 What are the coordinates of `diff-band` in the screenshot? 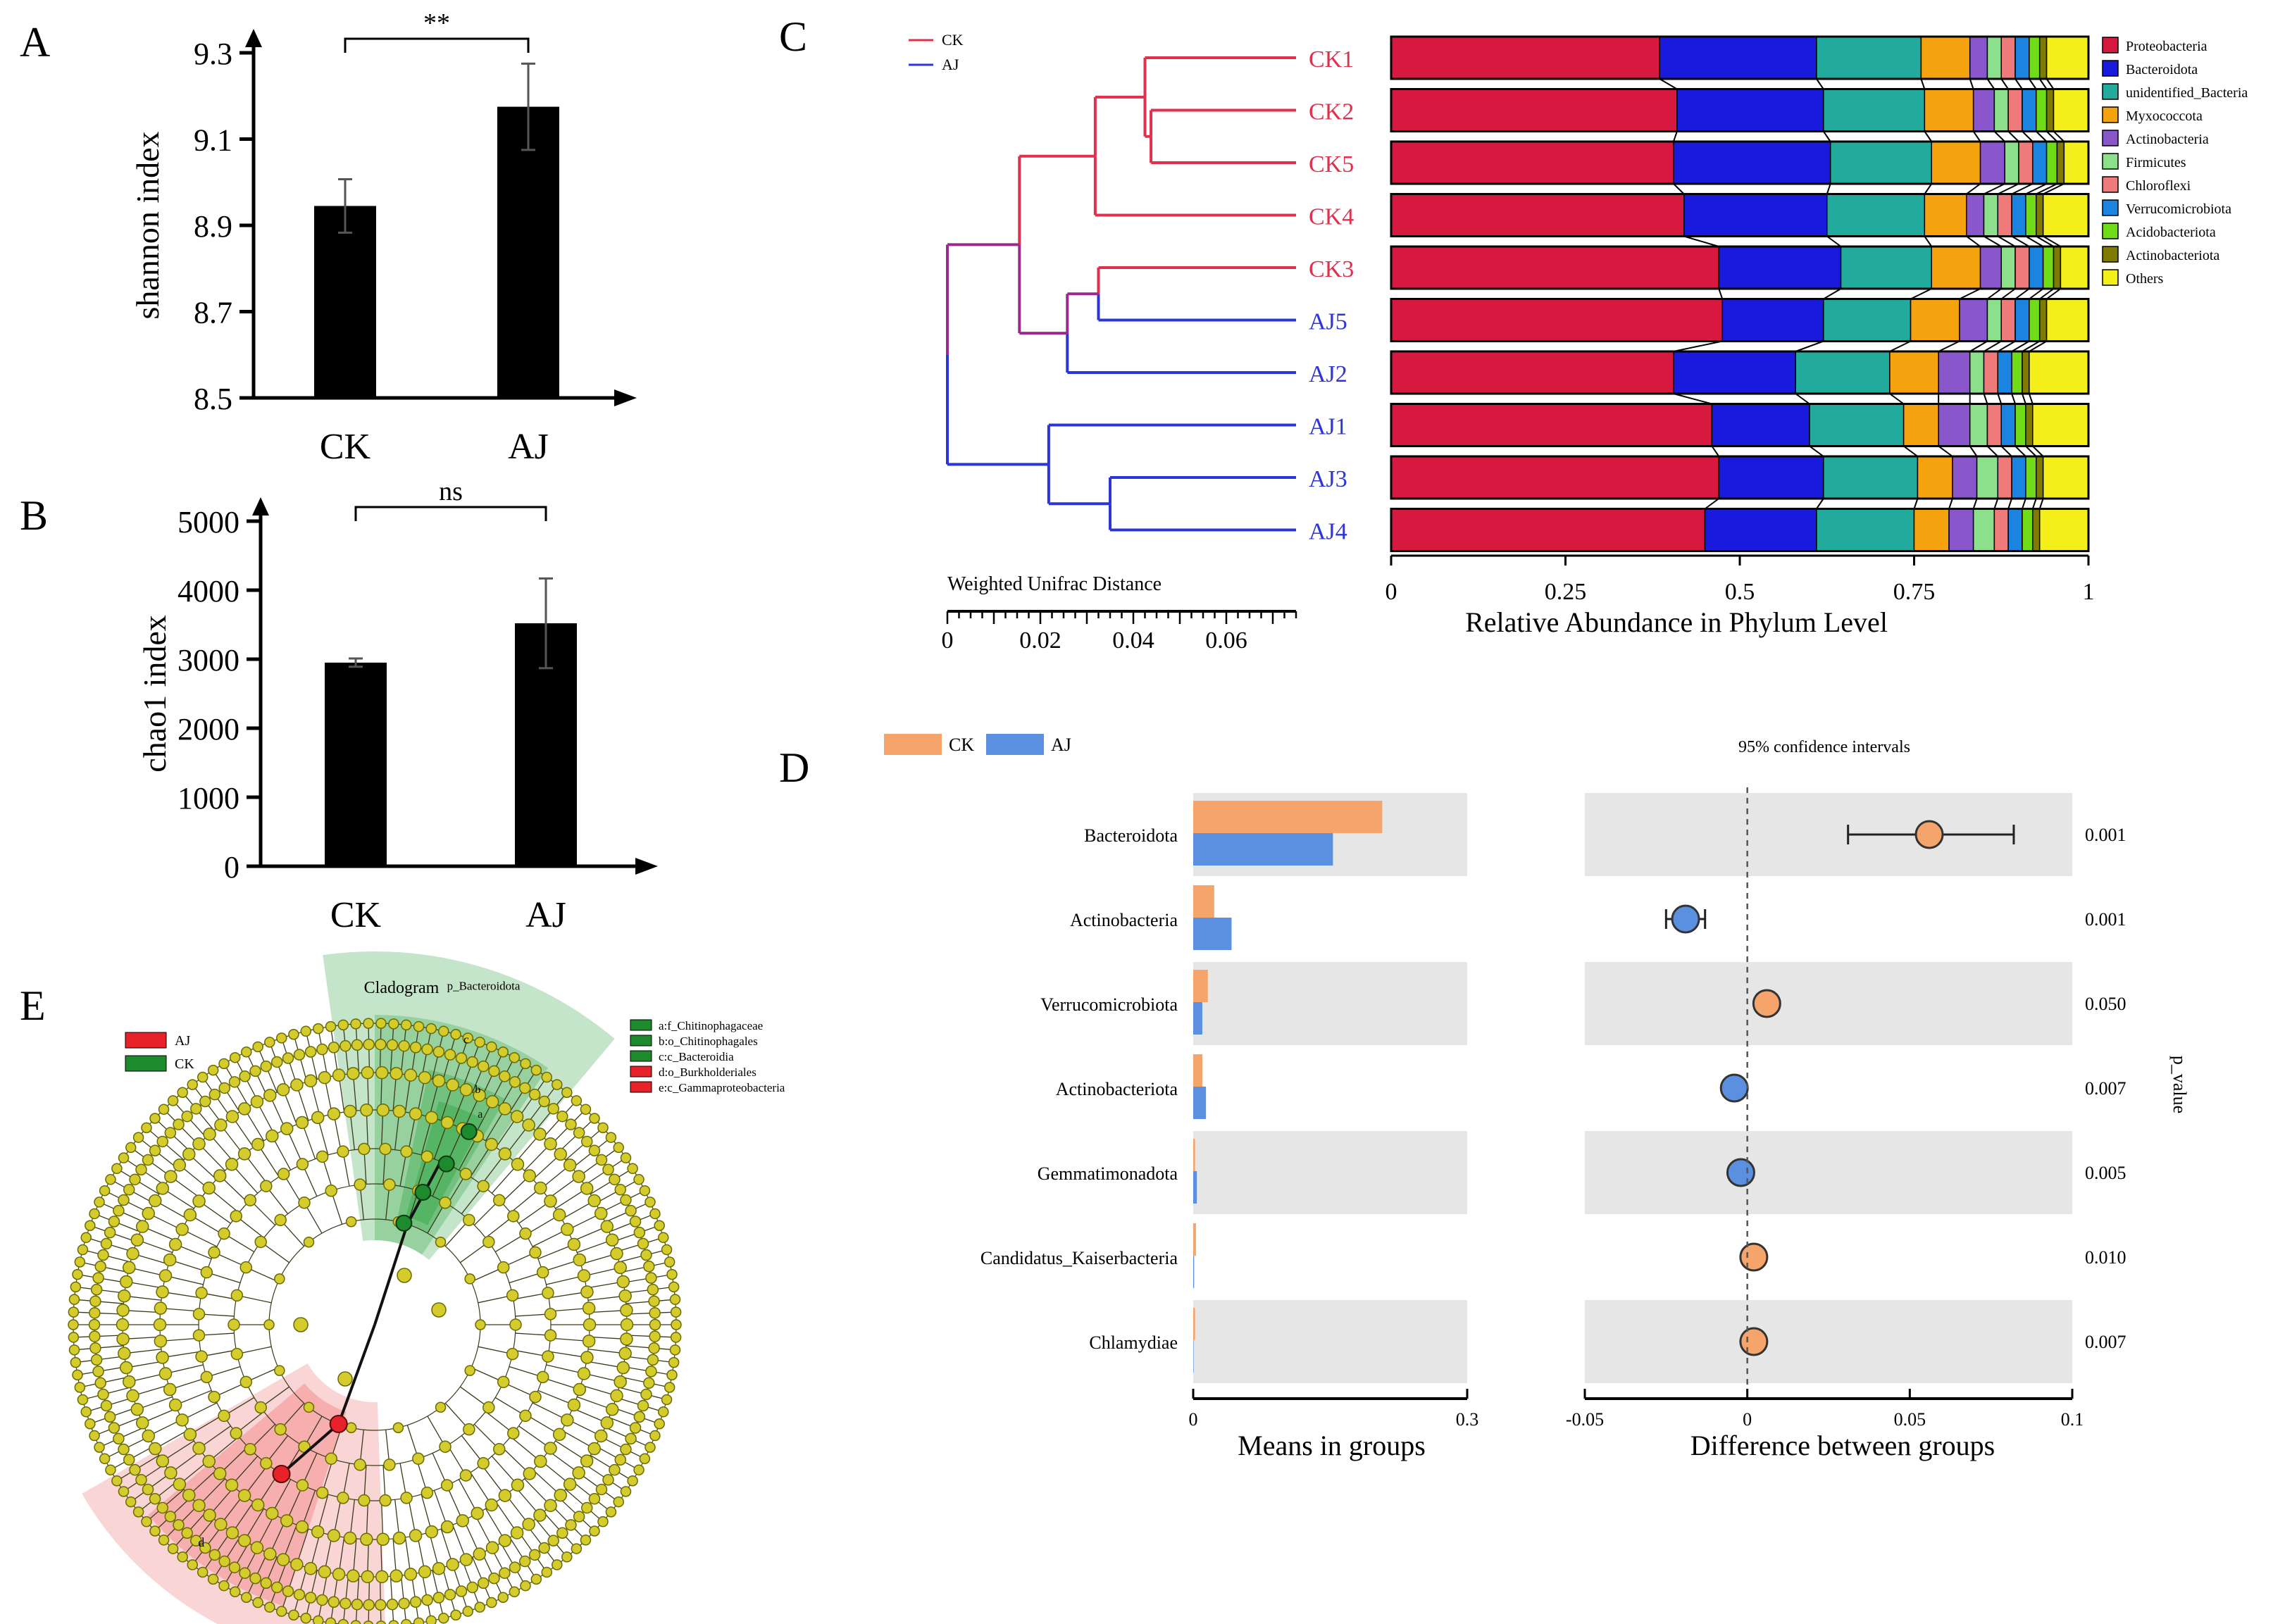 It's located at (1828, 1172).